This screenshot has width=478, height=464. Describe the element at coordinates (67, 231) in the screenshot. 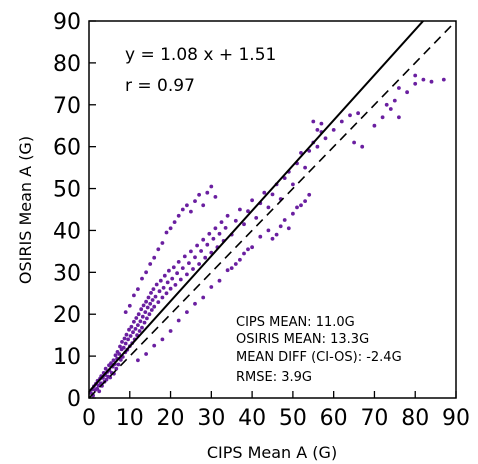

I see `y-tick-label: 40` at that location.